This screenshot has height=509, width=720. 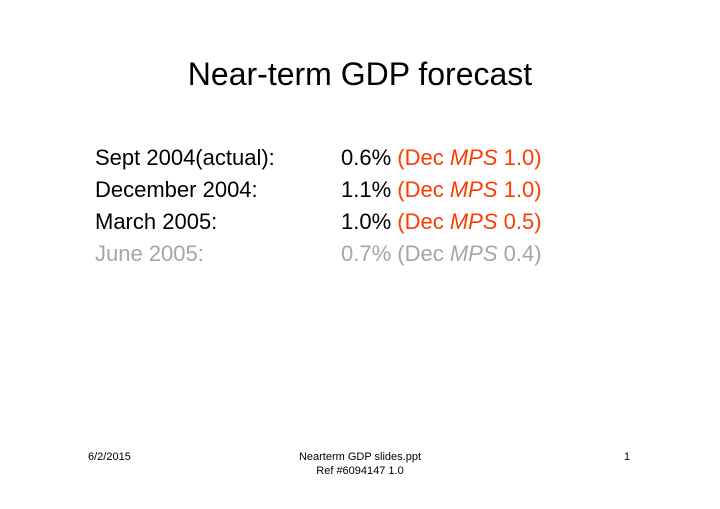 I want to click on row-value: 0.6% (Dec MPS 1.0), so click(x=441, y=158).